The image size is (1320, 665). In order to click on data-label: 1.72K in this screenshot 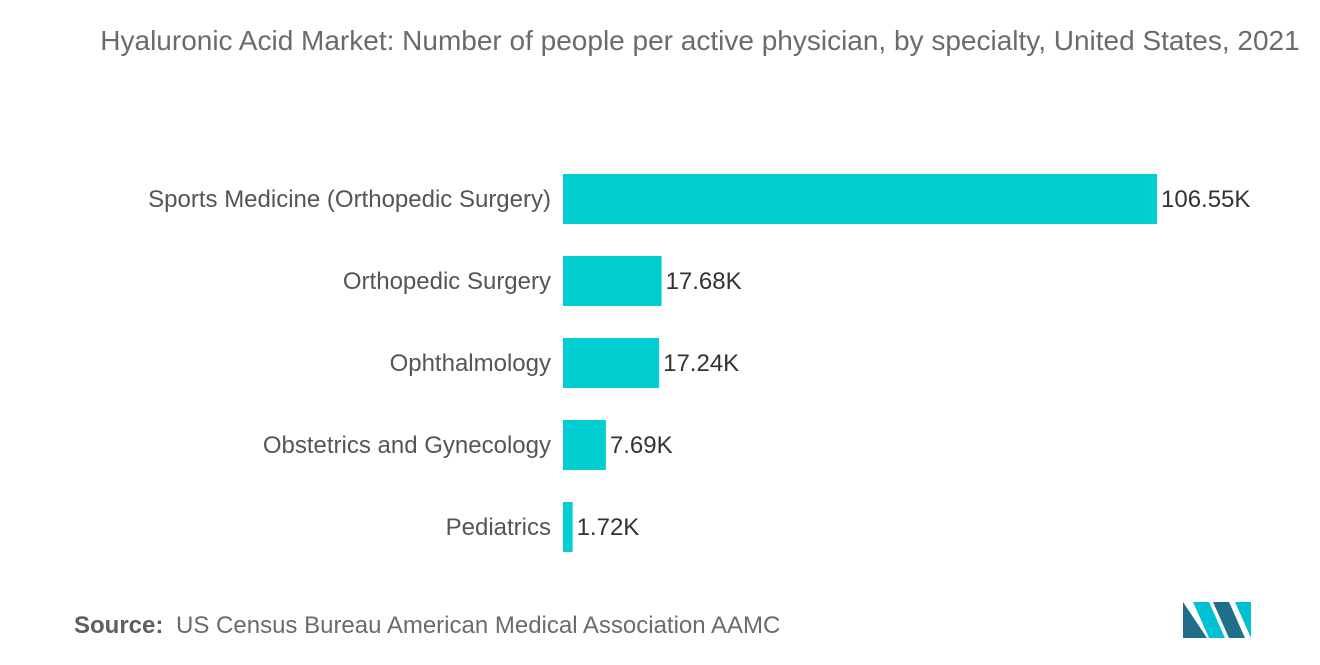, I will do `click(608, 527)`.